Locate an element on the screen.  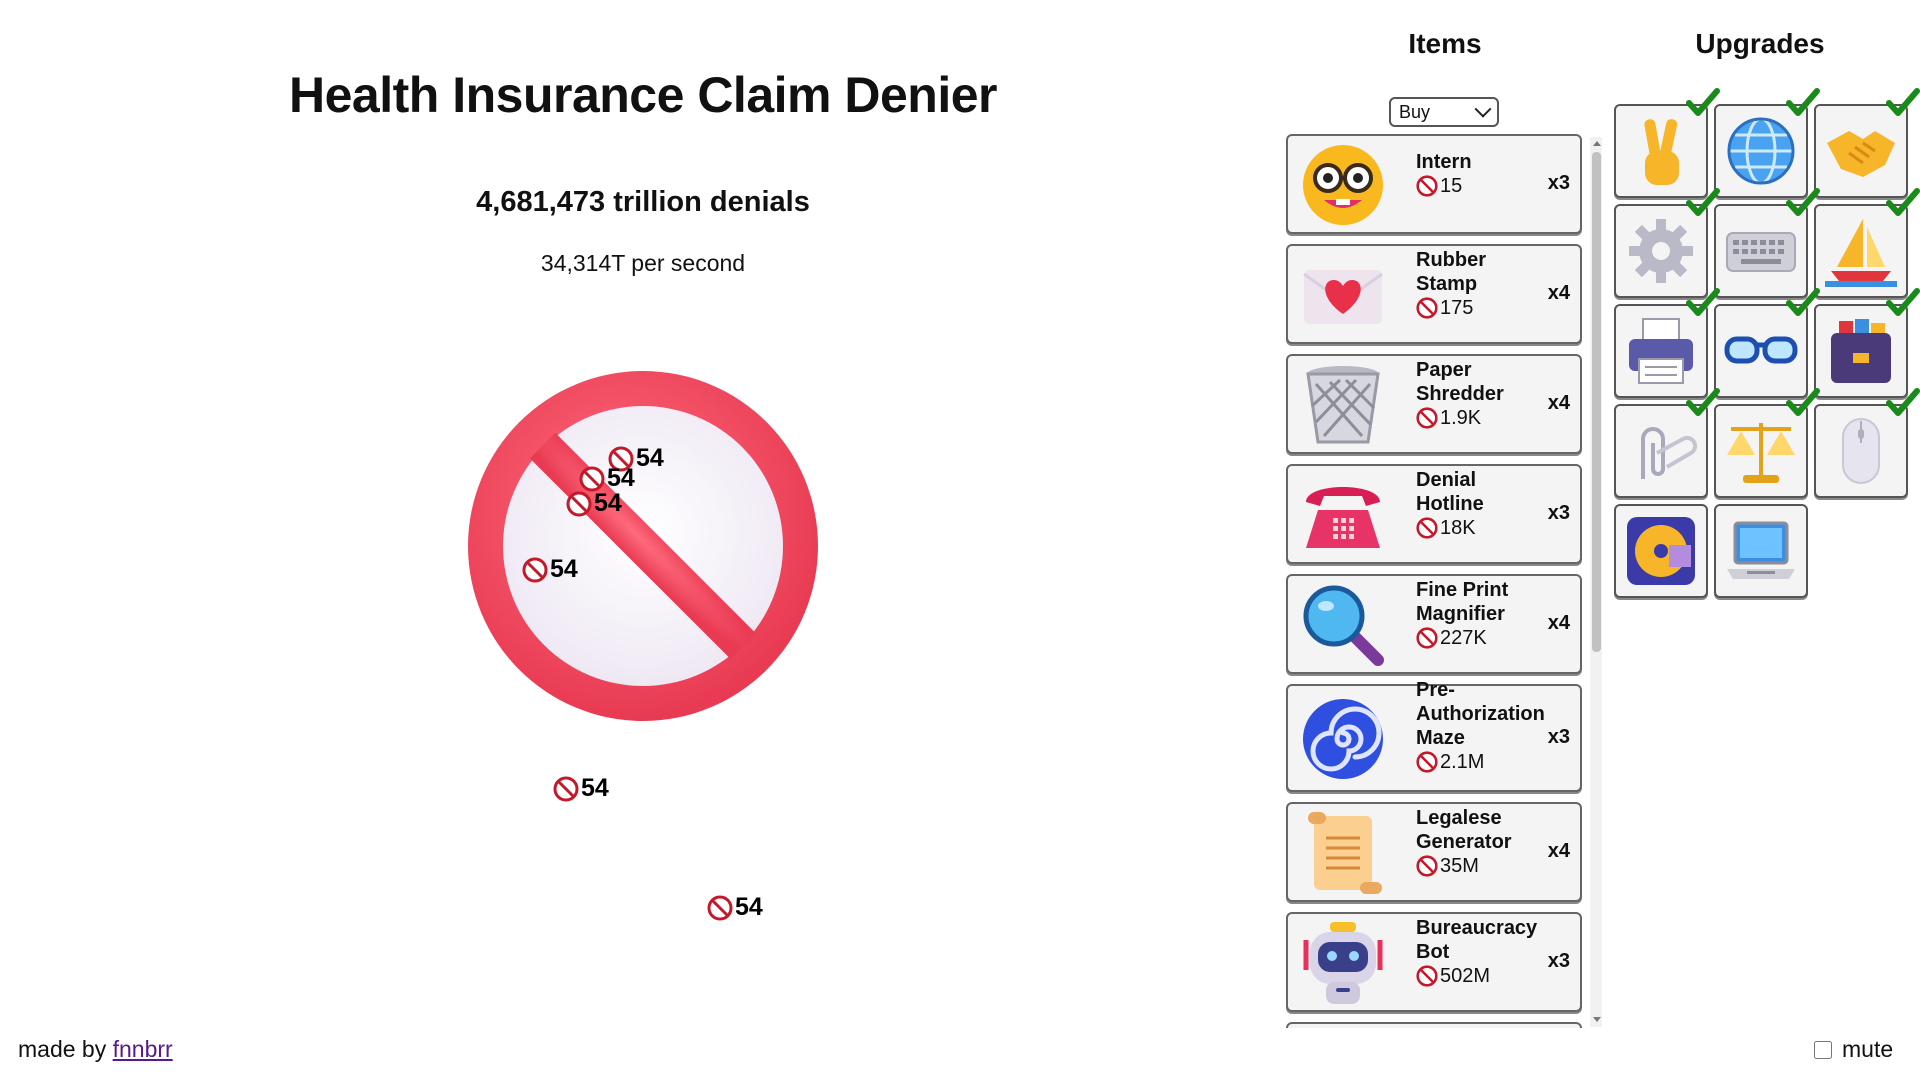
upgrade-balance-scale is located at coordinates (1767, 443).